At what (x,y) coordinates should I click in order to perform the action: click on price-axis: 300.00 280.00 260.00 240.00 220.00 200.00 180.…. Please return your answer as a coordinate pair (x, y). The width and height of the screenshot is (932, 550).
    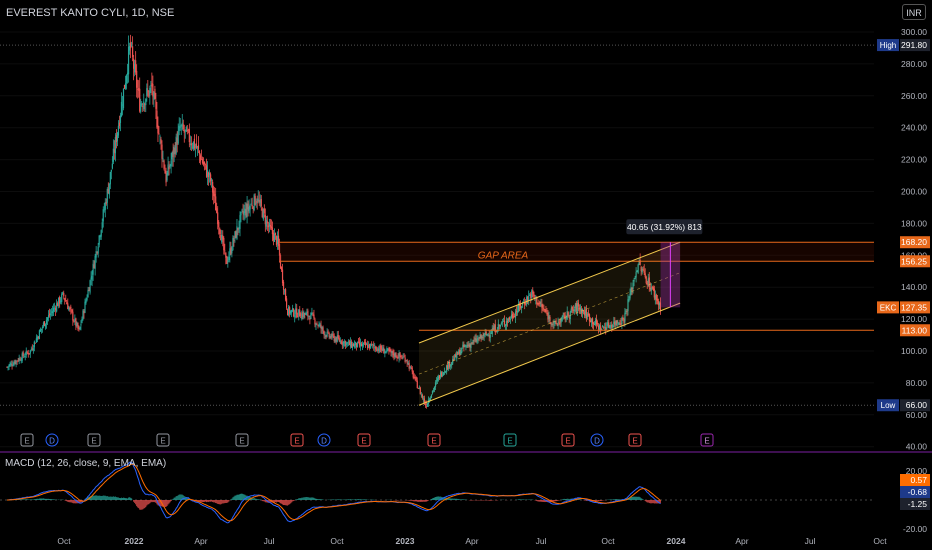
    Looking at the image, I should click on (903, 280).